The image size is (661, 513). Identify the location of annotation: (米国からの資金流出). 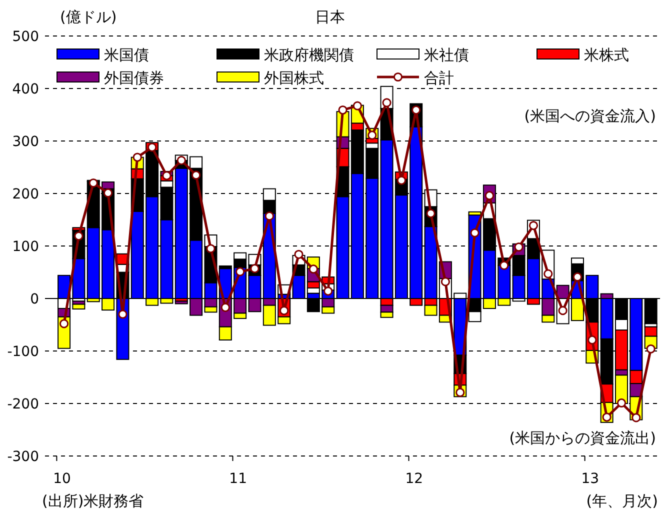
(582, 438).